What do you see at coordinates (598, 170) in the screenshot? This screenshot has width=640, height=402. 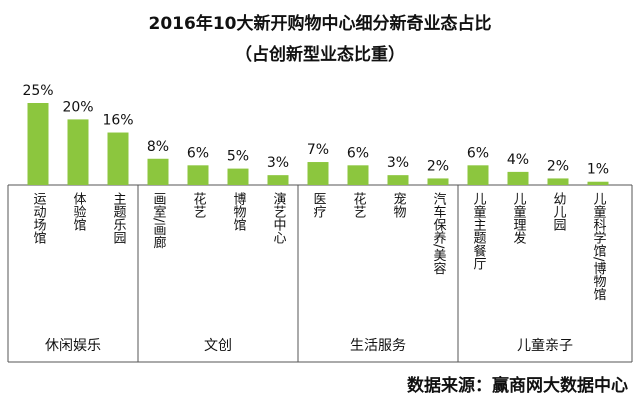 I see `value-label: 1%` at bounding box center [598, 170].